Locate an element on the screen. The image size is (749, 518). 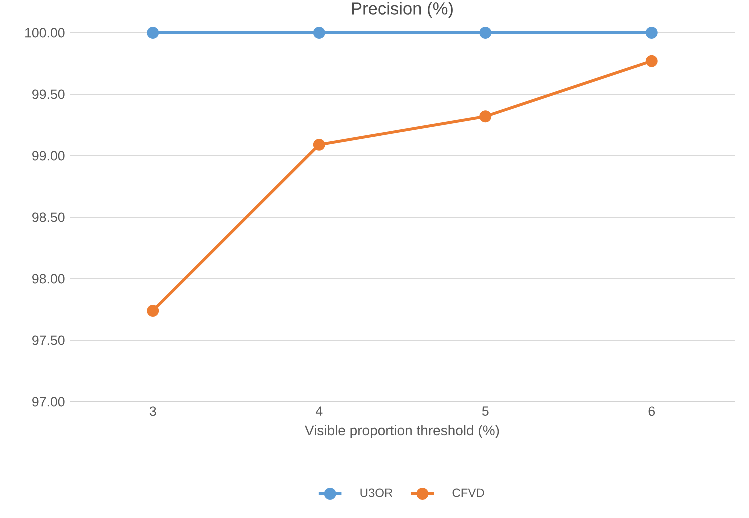
legend-label: CFVD is located at coordinates (468, 493).